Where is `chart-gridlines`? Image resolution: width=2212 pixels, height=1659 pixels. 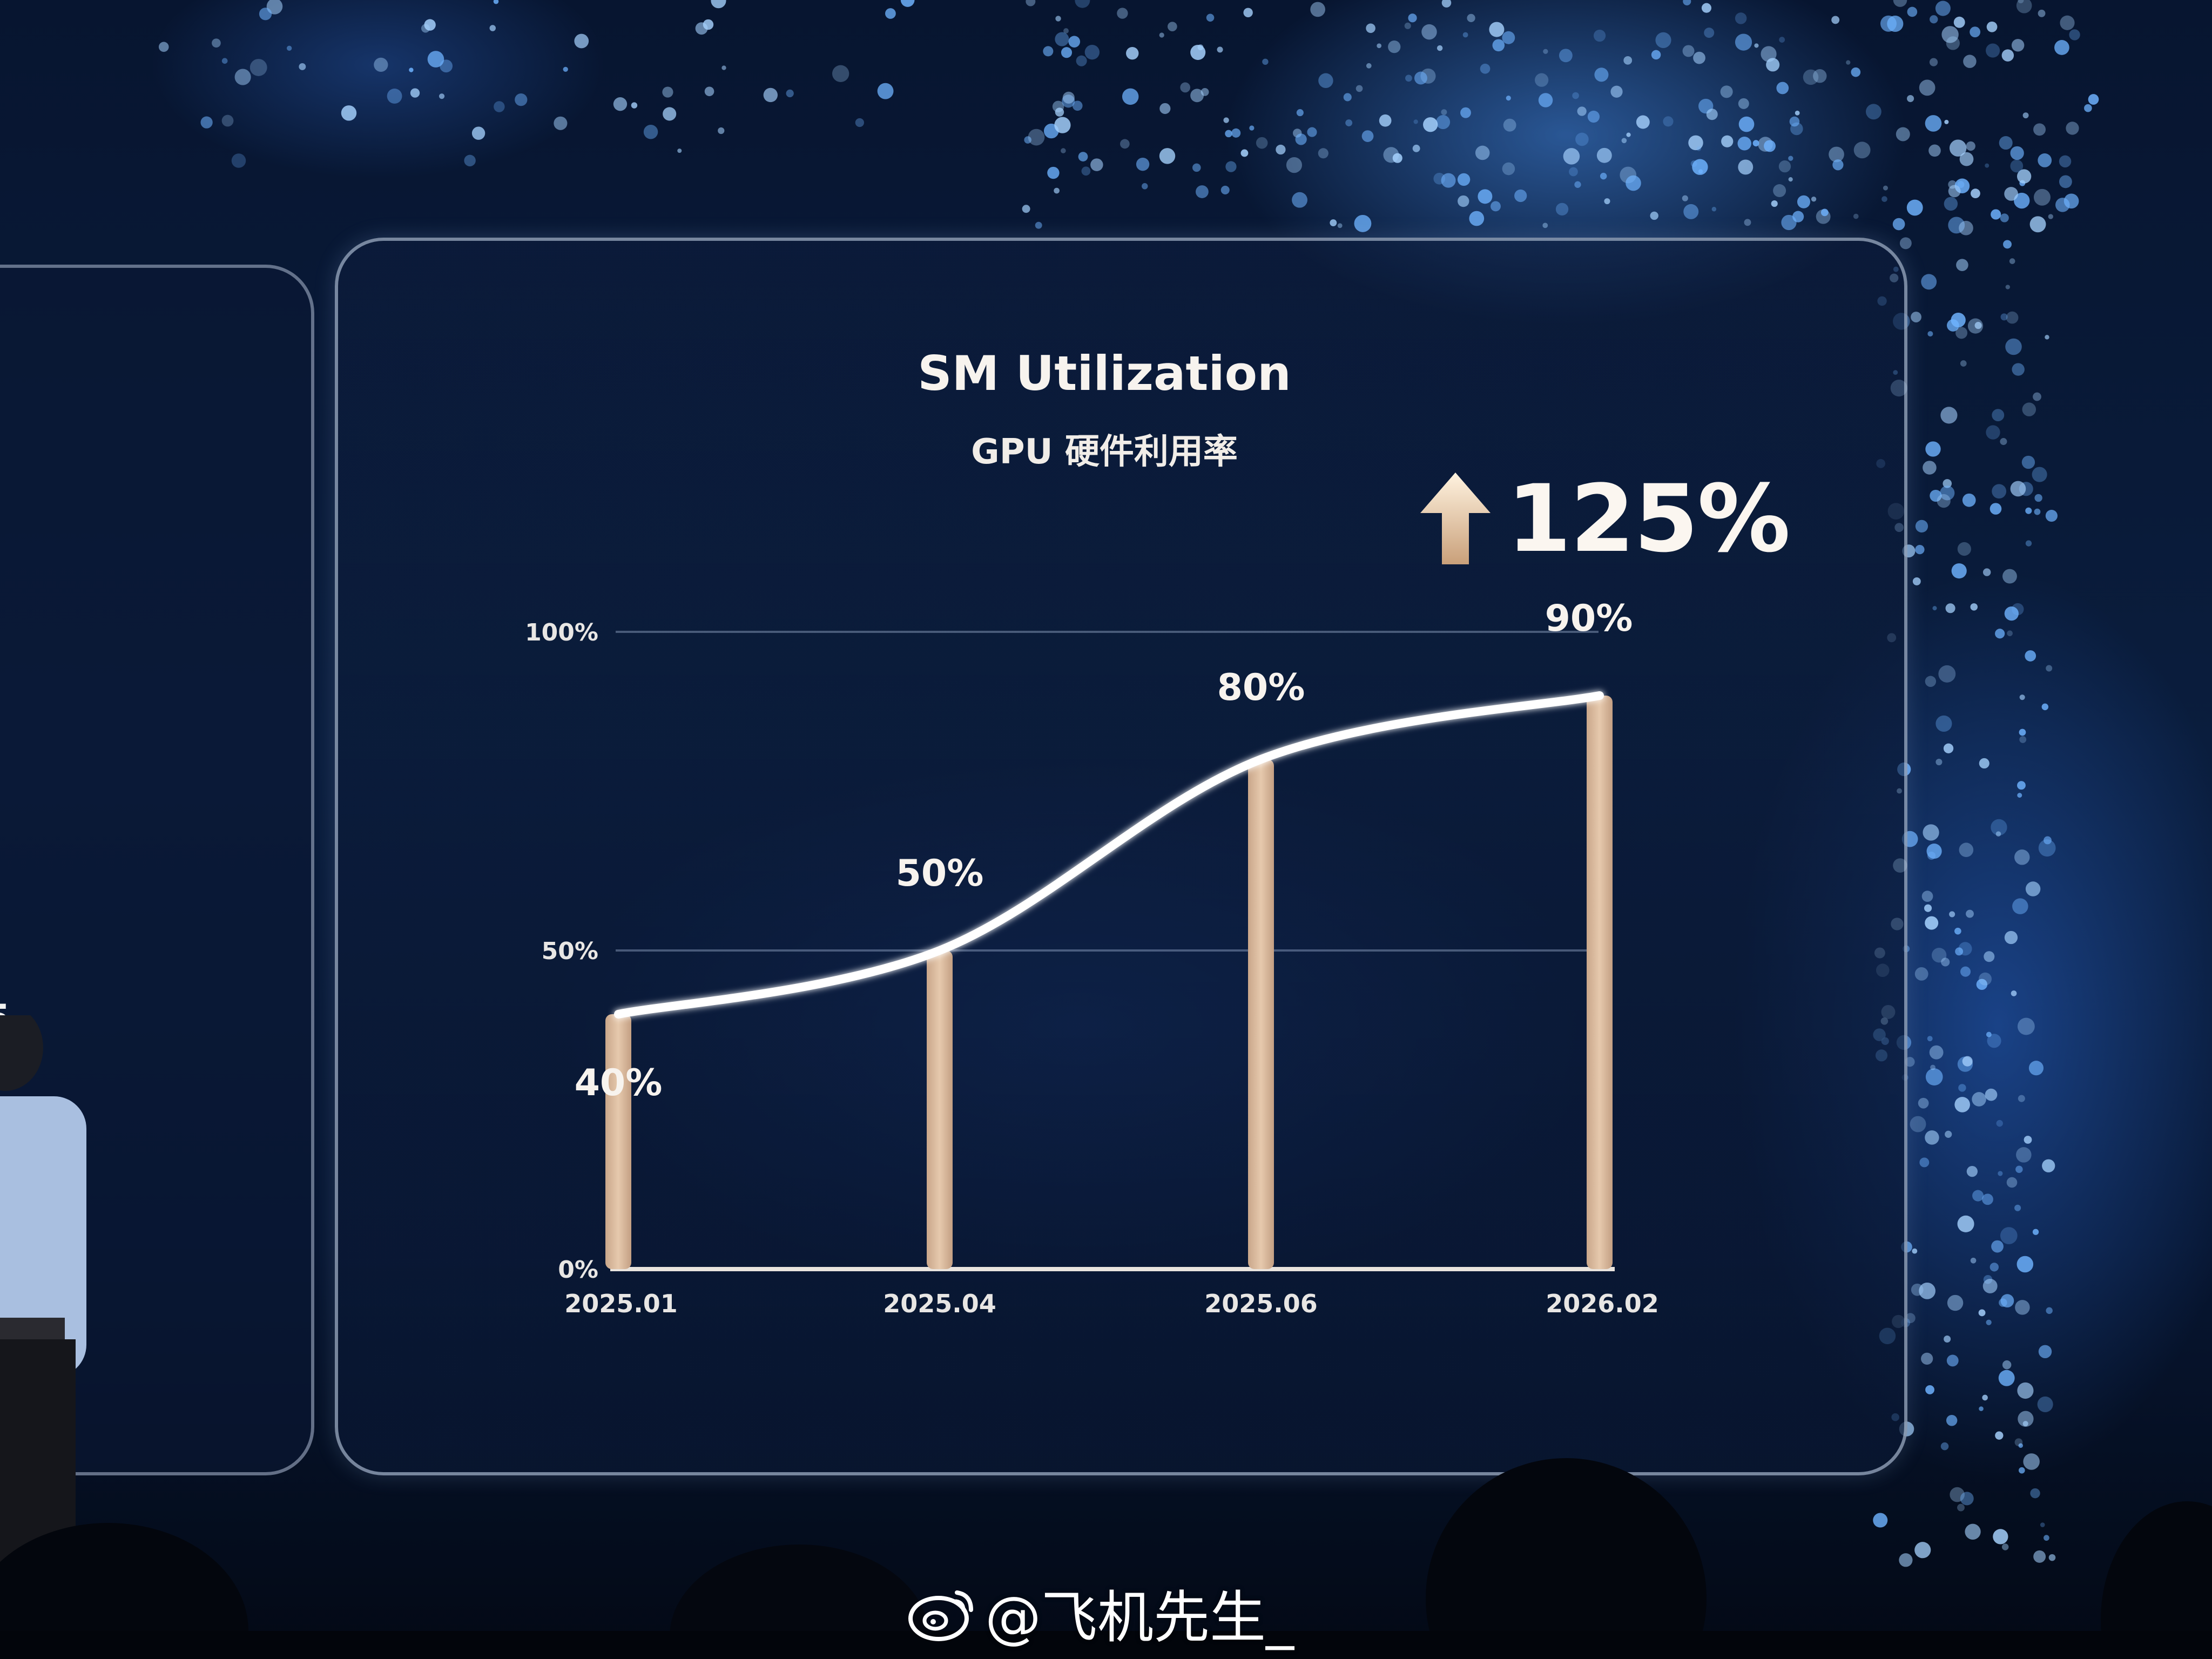
chart-gridlines is located at coordinates (1107, 791).